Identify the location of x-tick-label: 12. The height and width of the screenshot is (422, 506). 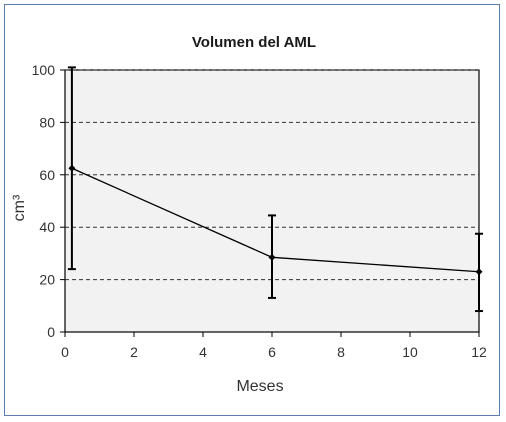
(479, 352).